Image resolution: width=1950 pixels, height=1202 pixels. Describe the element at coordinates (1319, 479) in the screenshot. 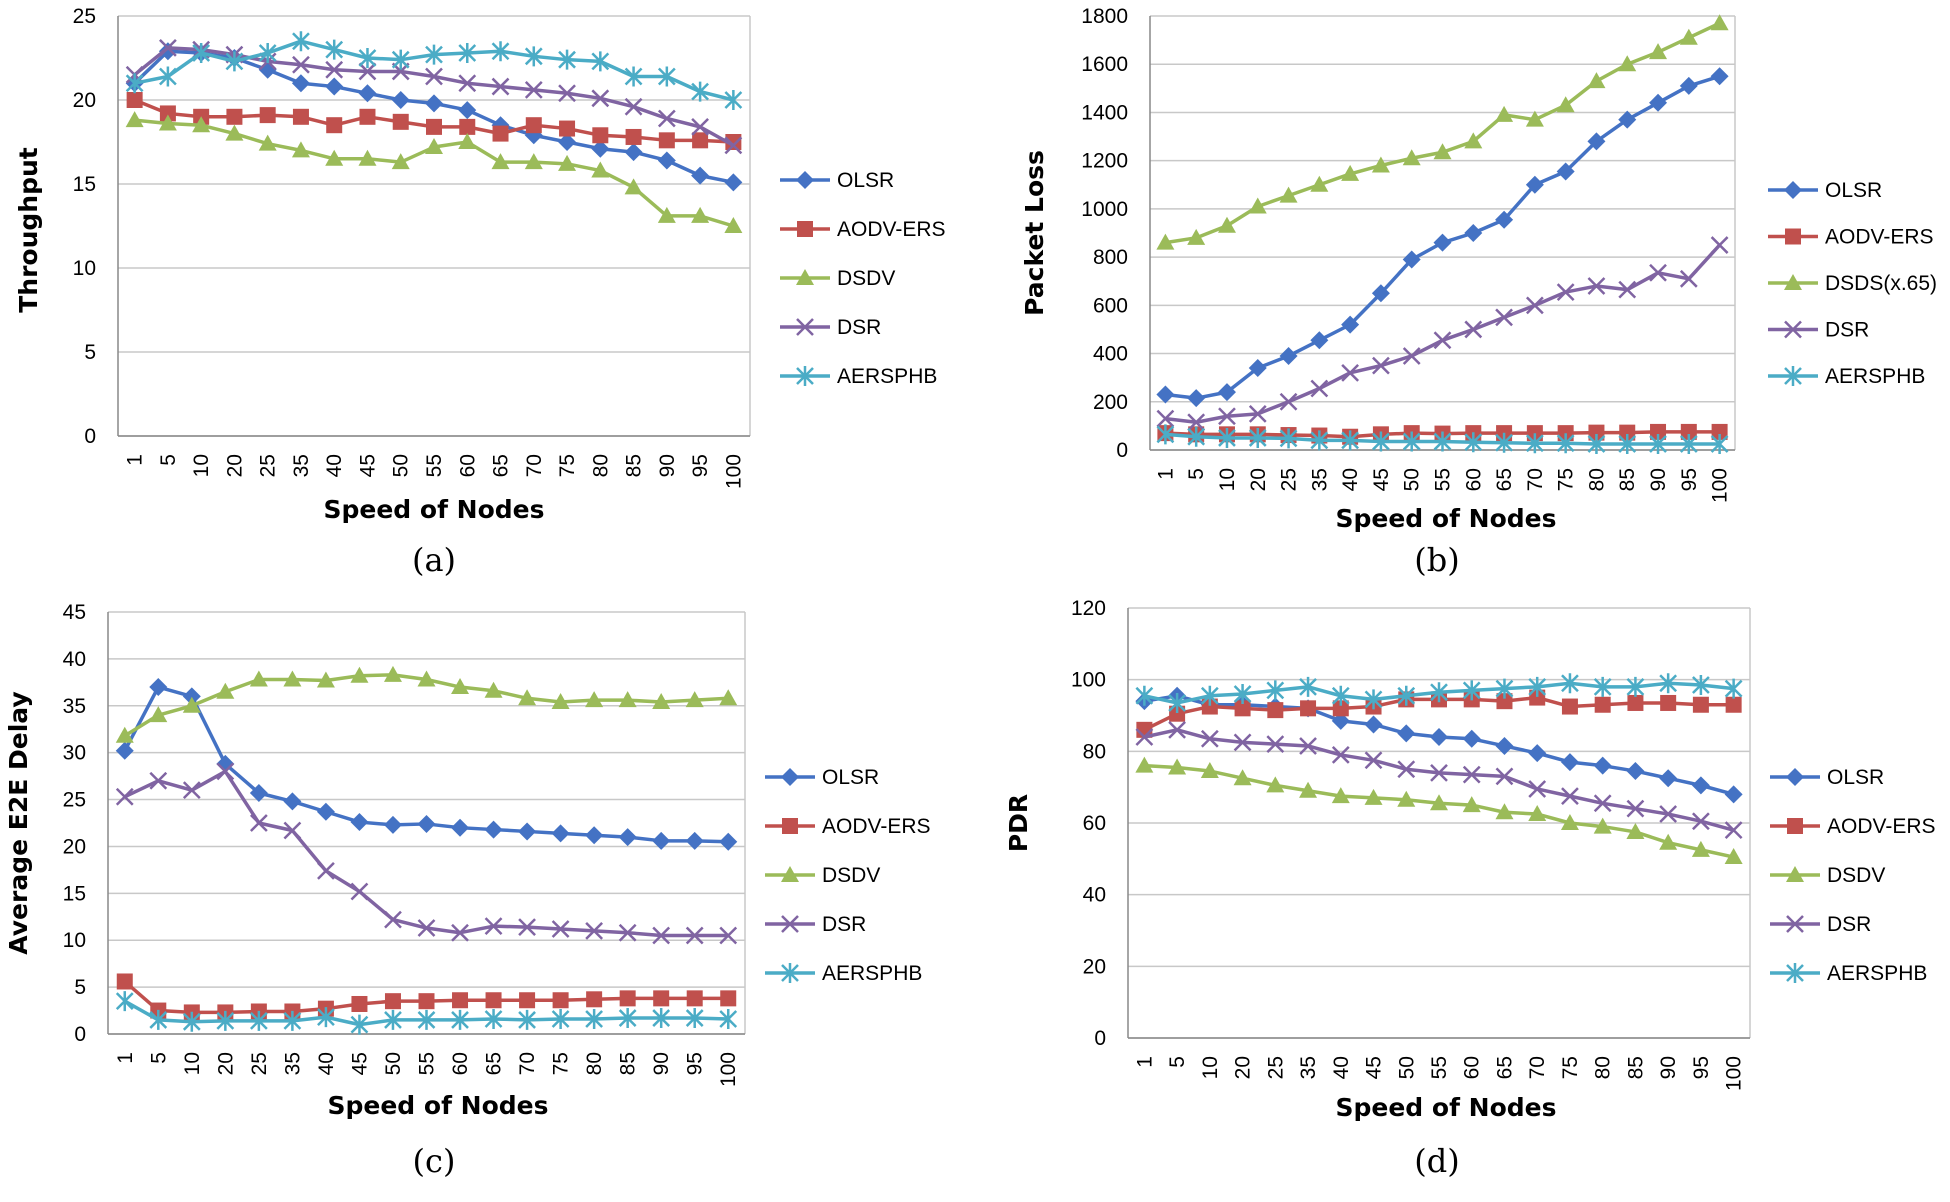

I see `x-tick-label: 35` at that location.